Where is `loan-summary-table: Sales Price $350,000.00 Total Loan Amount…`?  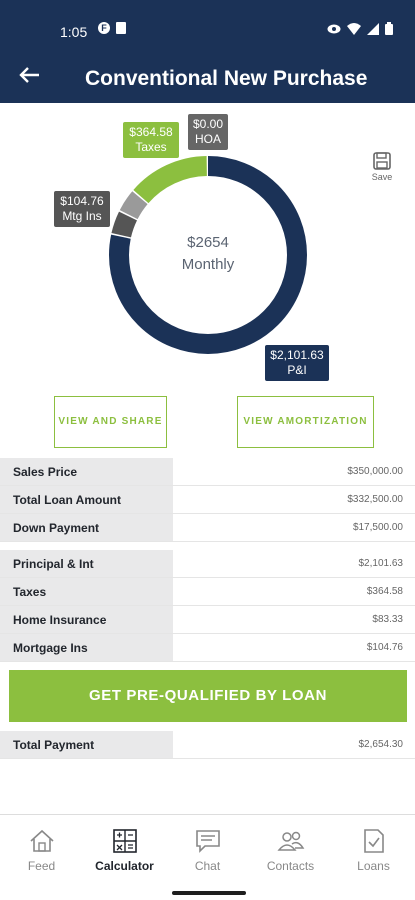
loan-summary-table: Sales Price $350,000.00 Total Loan Amount… is located at coordinates (207, 500).